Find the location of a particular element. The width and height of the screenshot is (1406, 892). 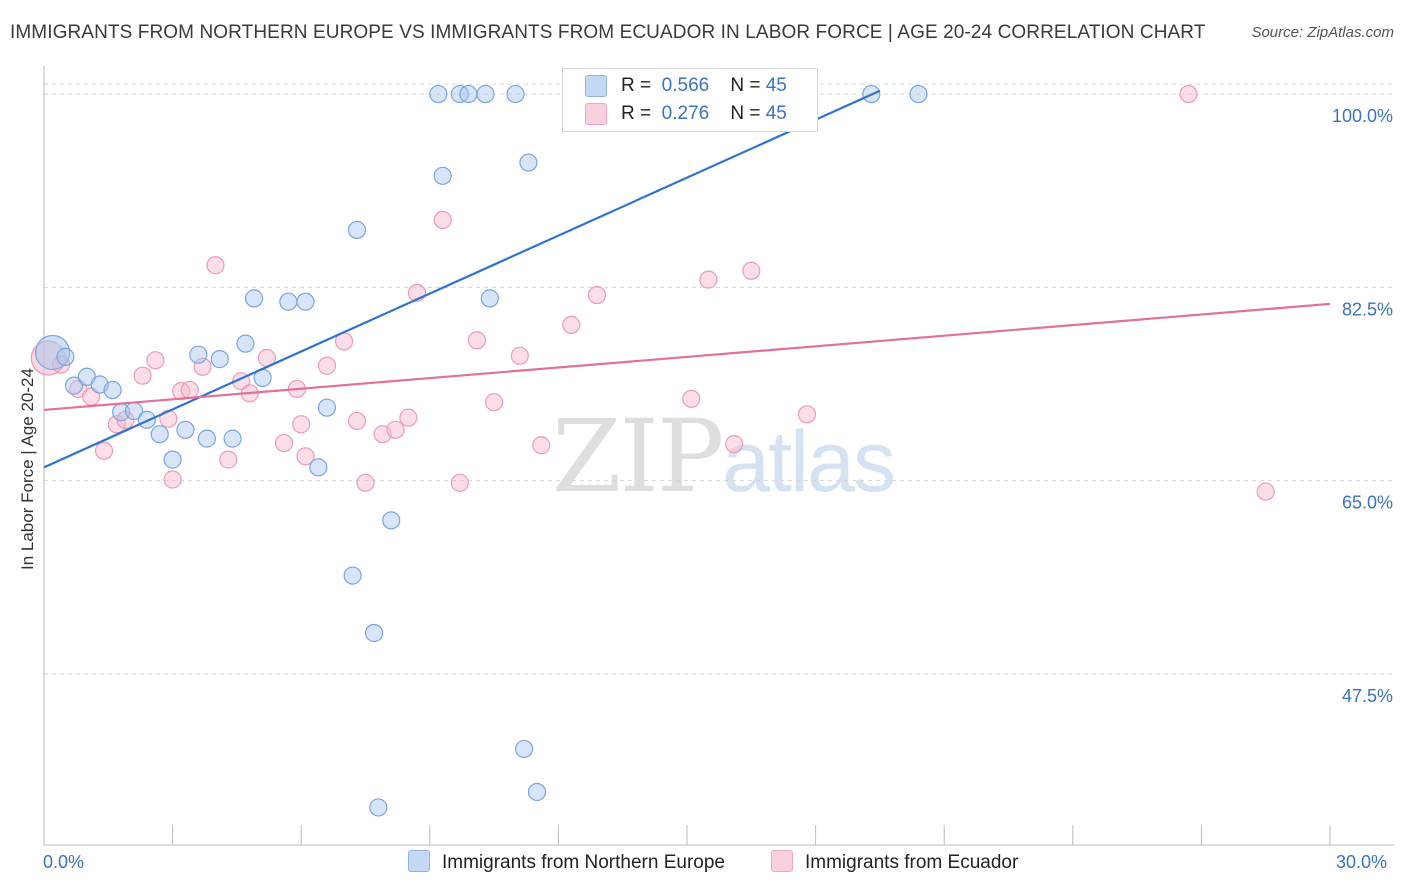

legend-row-northern-europe: R = 0.566 N = 45 is located at coordinates (686, 87).